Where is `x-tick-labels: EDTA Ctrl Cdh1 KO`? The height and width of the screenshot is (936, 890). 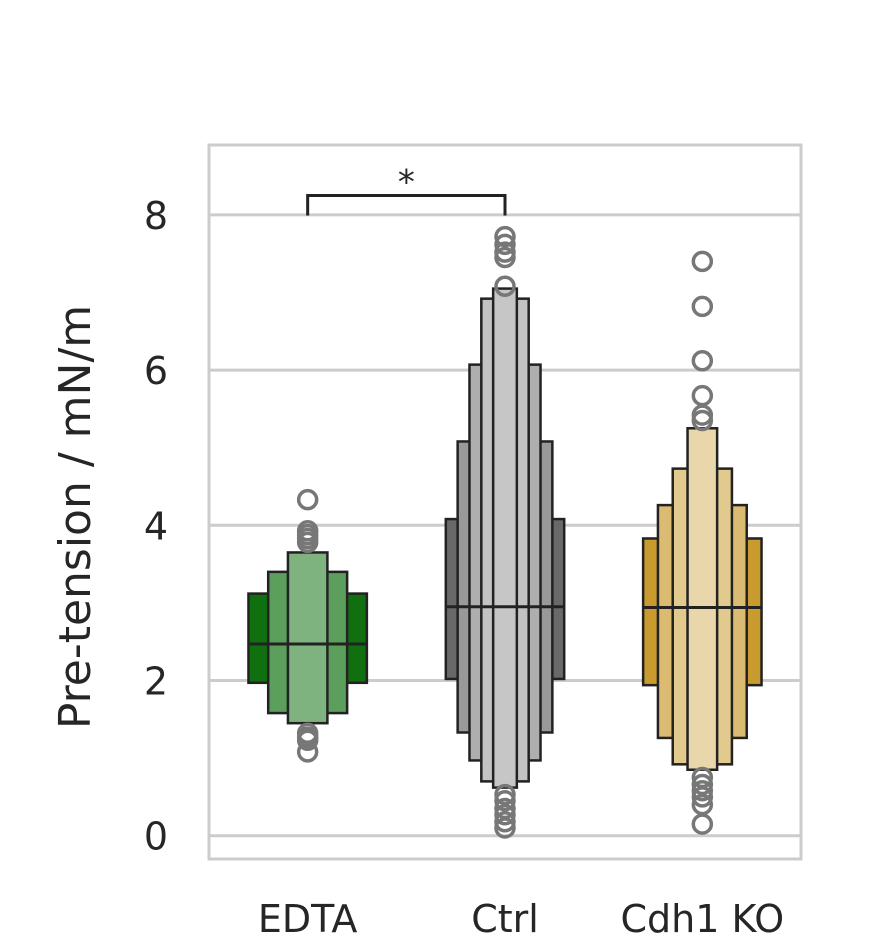 x-tick-labels: EDTA Ctrl Cdh1 KO is located at coordinates (521, 916).